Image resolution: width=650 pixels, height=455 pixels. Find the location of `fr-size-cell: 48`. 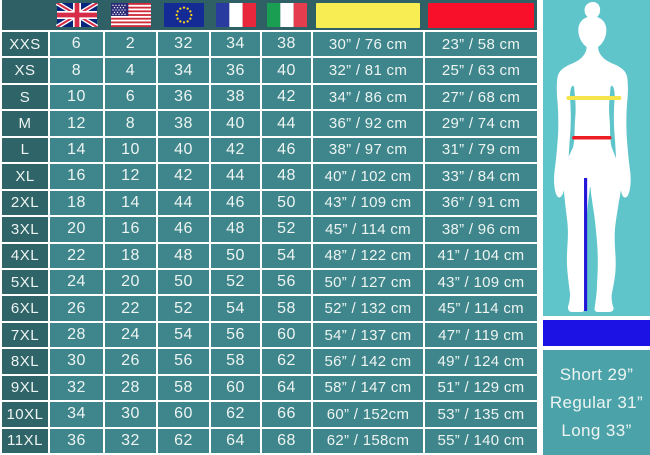

fr-size-cell: 48 is located at coordinates (235, 229).